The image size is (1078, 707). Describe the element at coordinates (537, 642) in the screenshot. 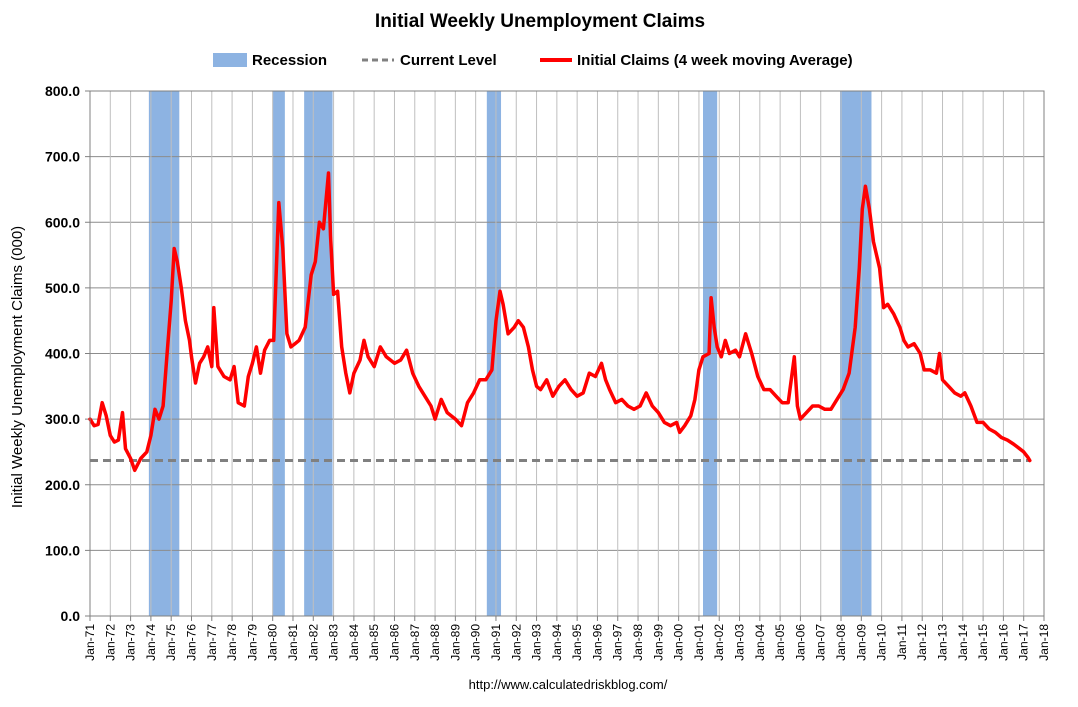

I see `x-tick-label: Jan-93` at that location.